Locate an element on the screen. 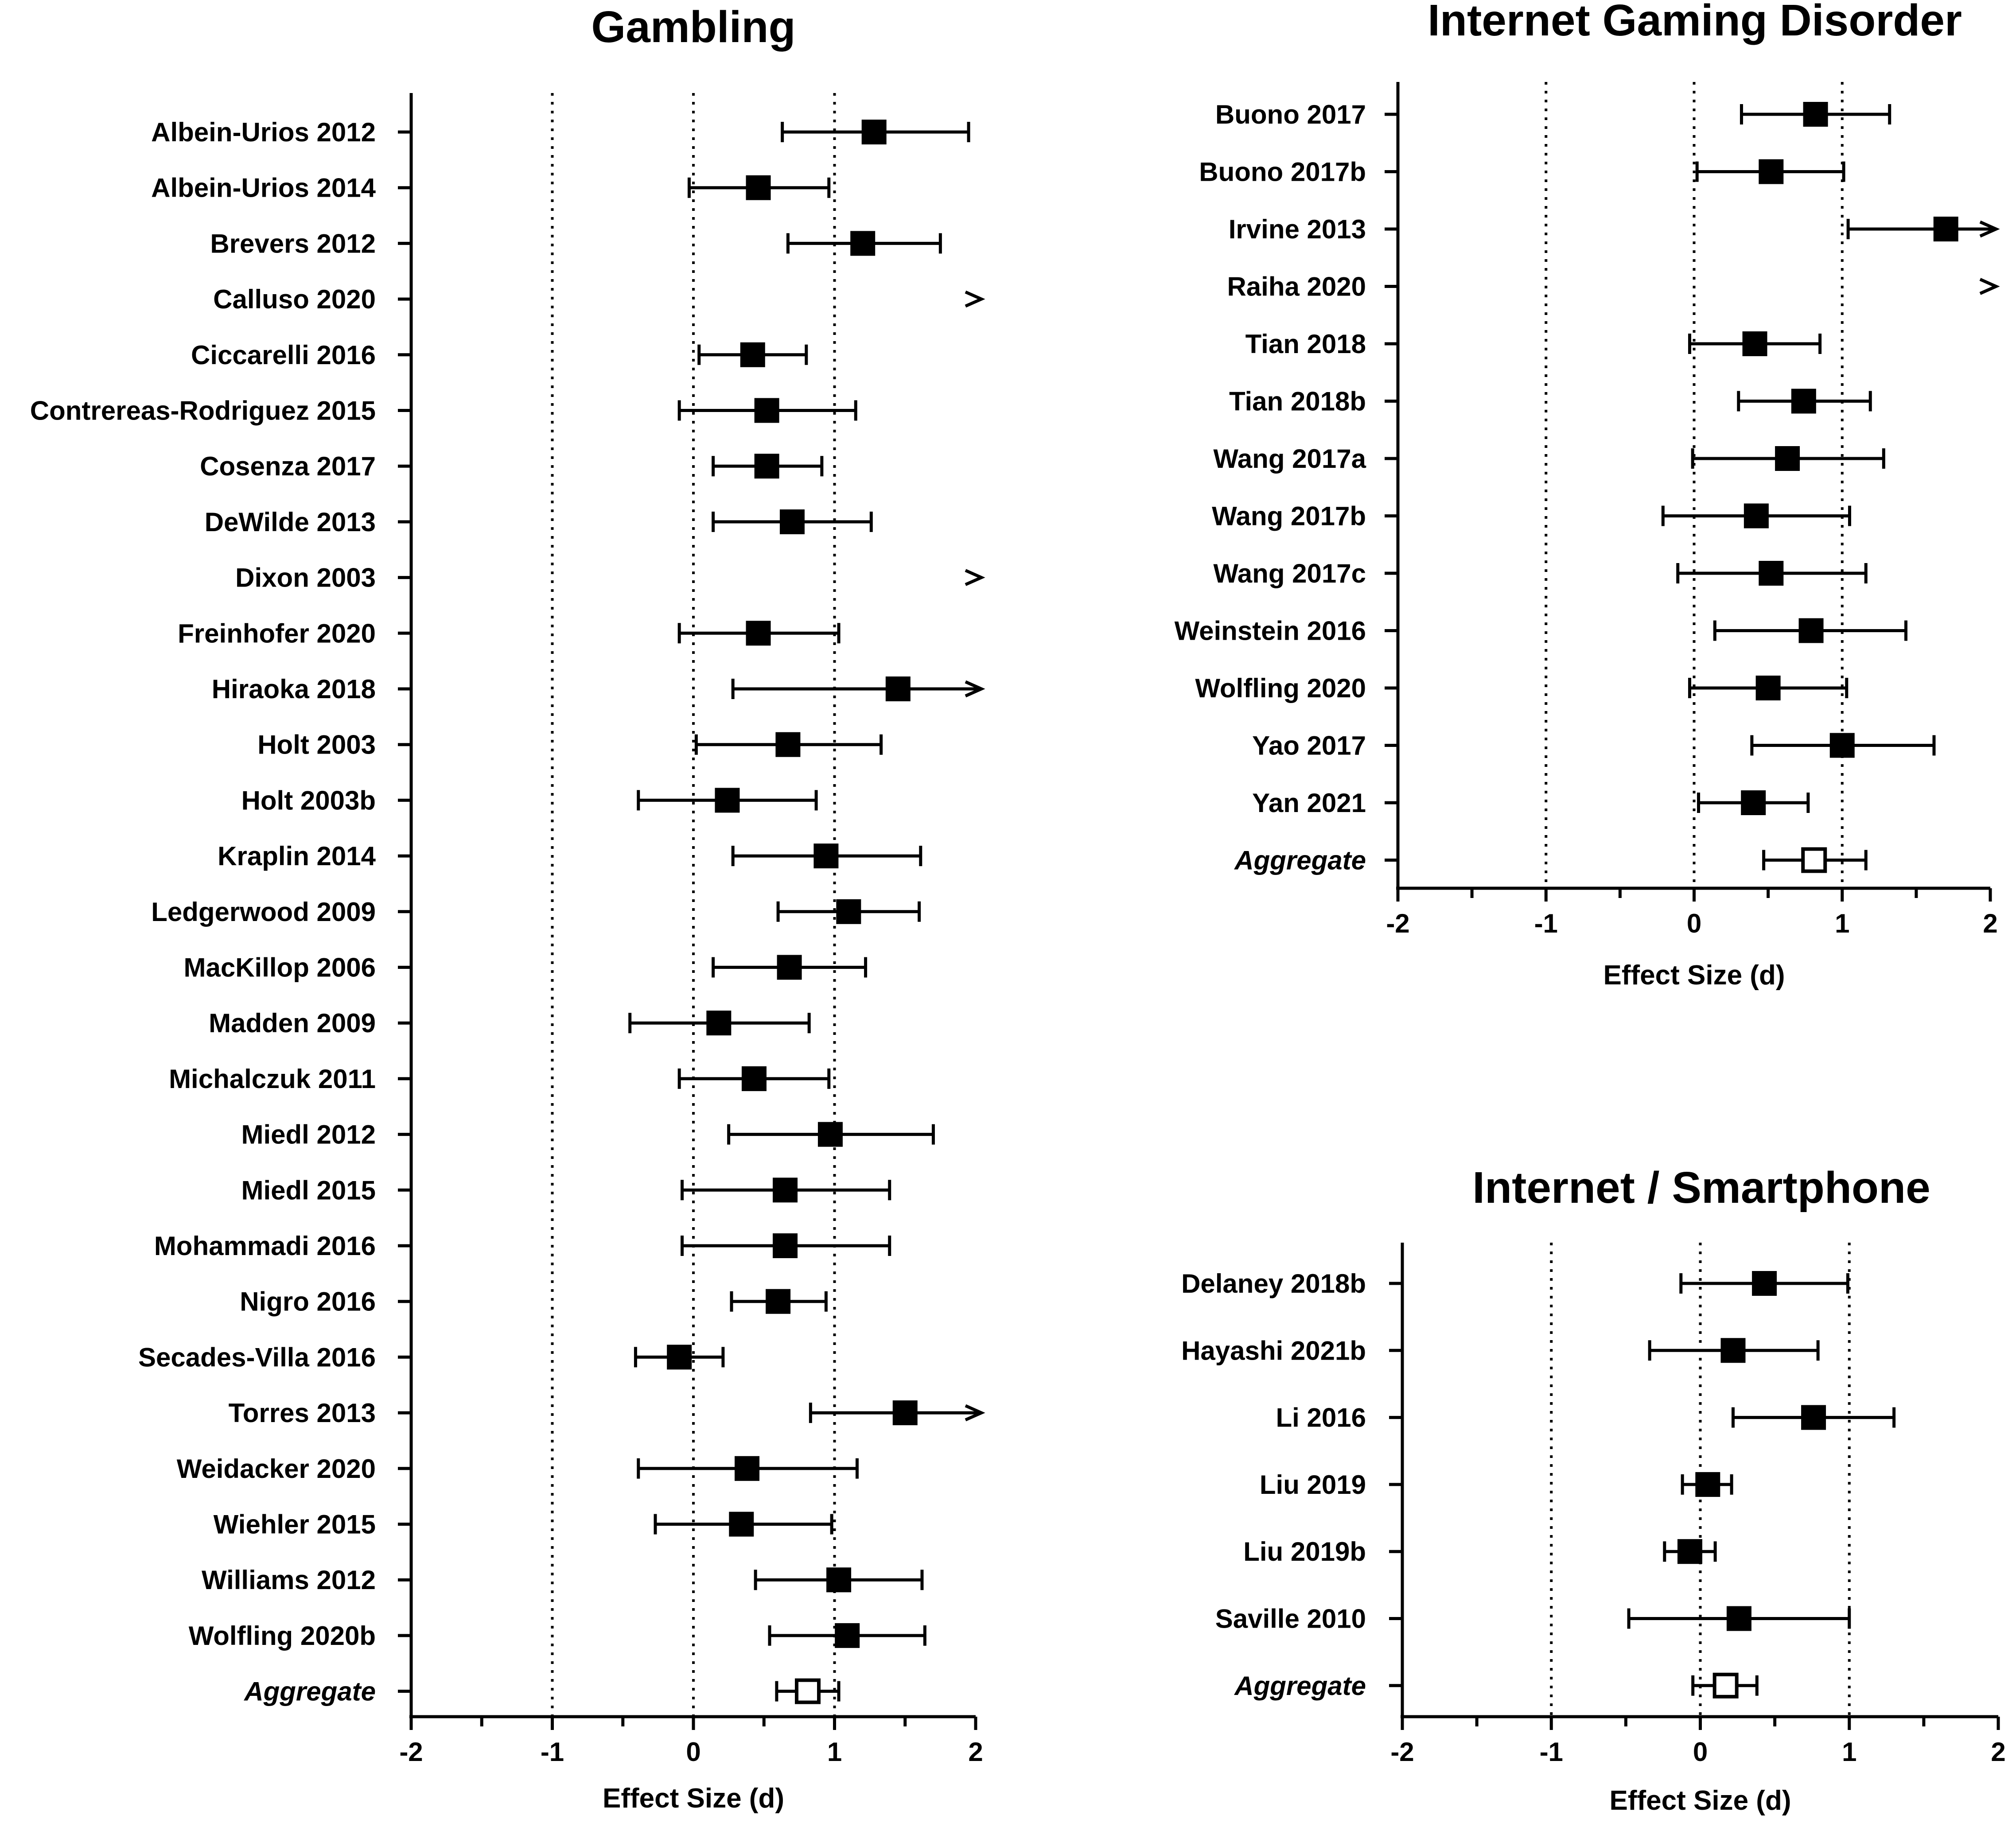 Image resolution: width=2016 pixels, height=1823 pixels. study-row: Tian 2018b is located at coordinates (1551, 401).